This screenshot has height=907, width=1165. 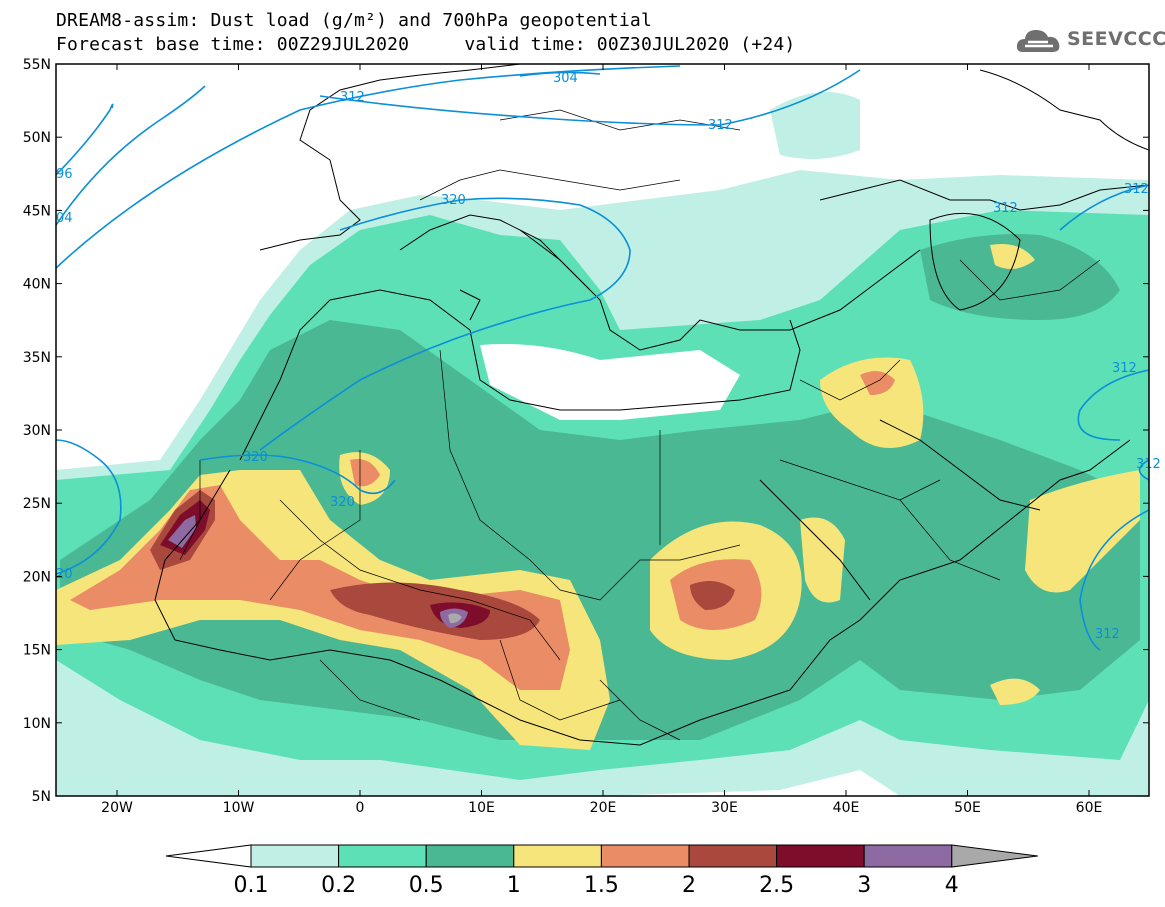 I want to click on colorbar-label: 2, so click(x=689, y=885).